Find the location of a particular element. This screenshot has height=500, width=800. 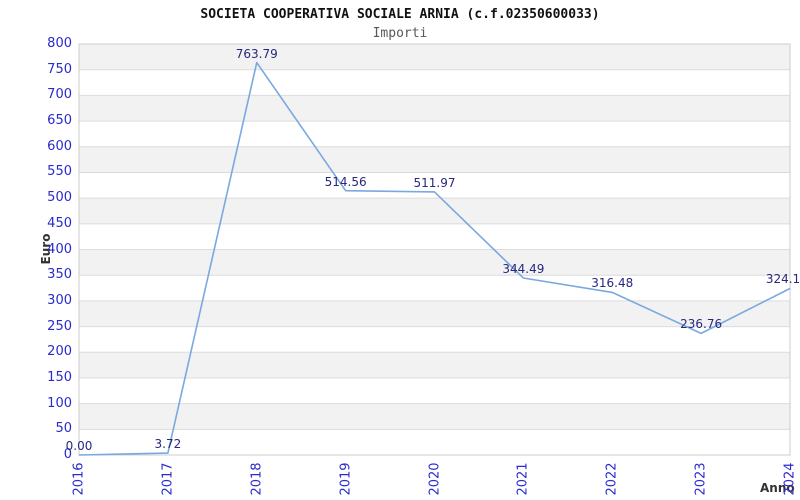

y-tick-label: 50 is located at coordinates (63, 429).